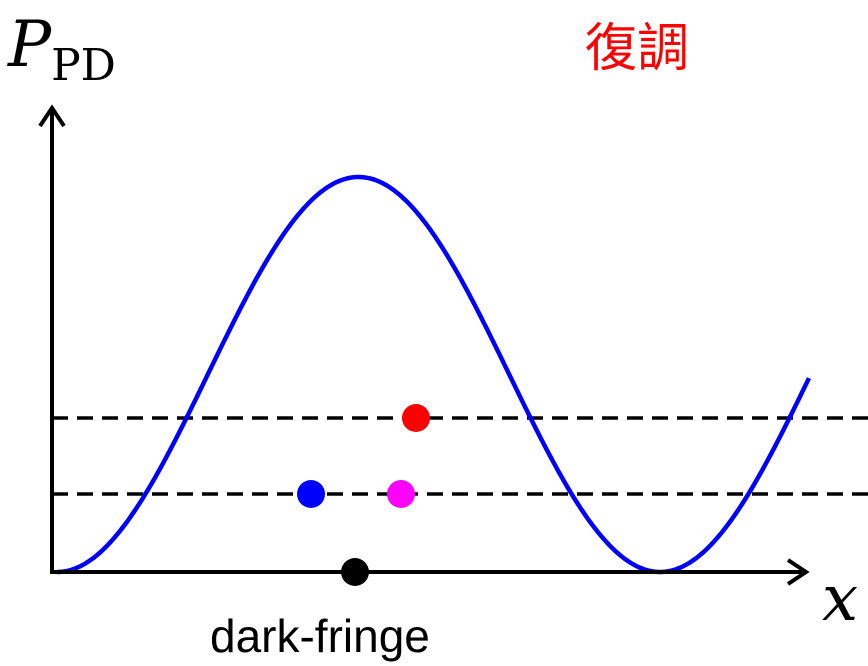 The height and width of the screenshot is (666, 868). What do you see at coordinates (311, 494) in the screenshot?
I see `blue-point` at bounding box center [311, 494].